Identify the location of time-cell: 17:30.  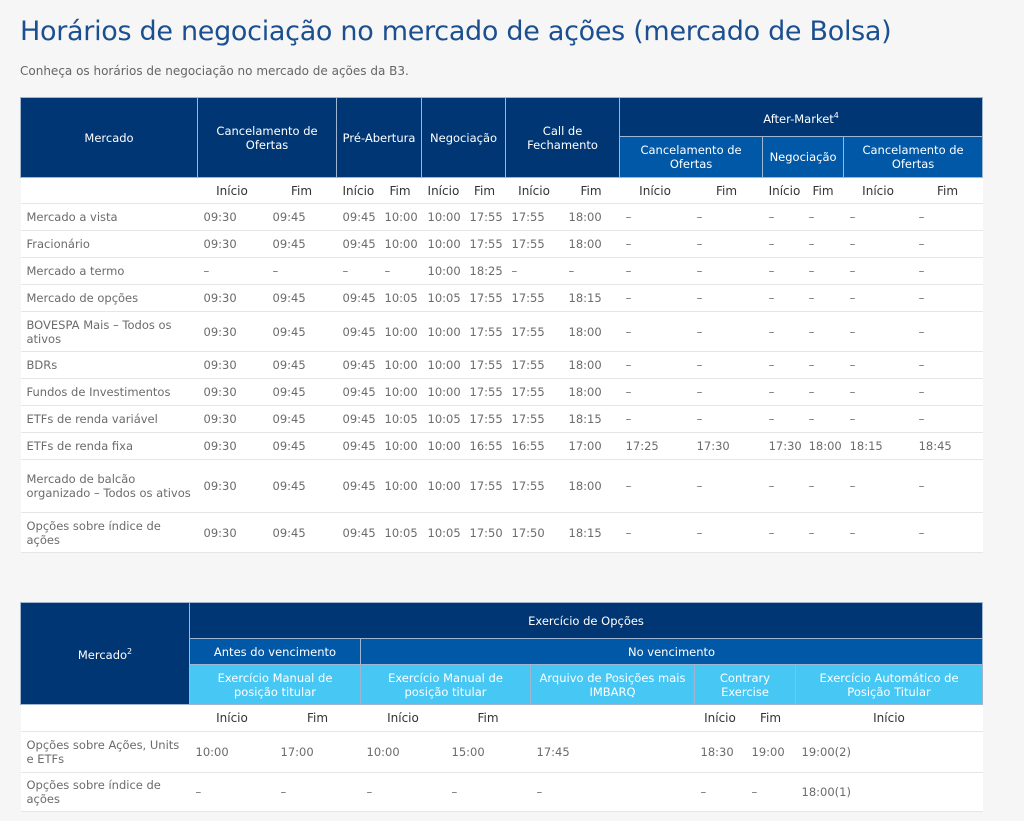
(782, 446).